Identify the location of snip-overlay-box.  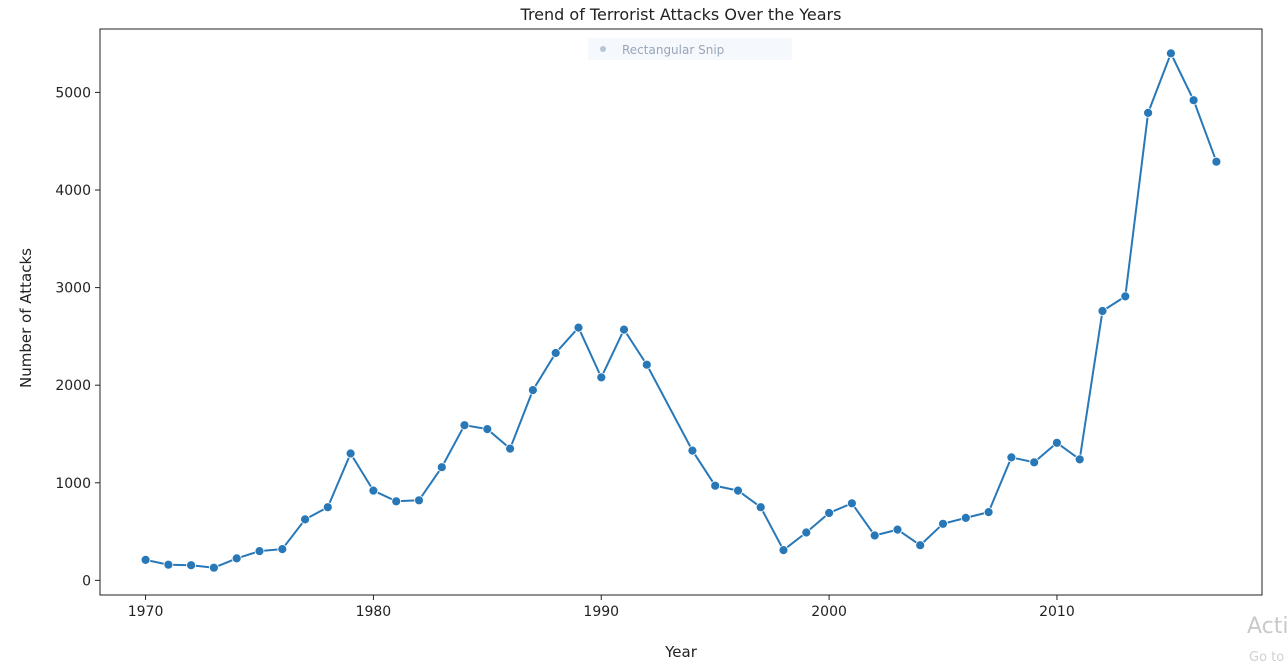
(690, 49).